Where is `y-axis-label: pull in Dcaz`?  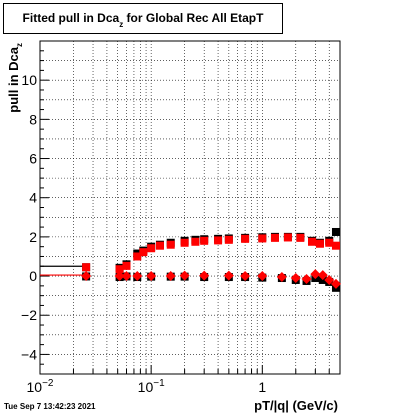 y-axis-label: pull in Dcaz is located at coordinates (15, 78).